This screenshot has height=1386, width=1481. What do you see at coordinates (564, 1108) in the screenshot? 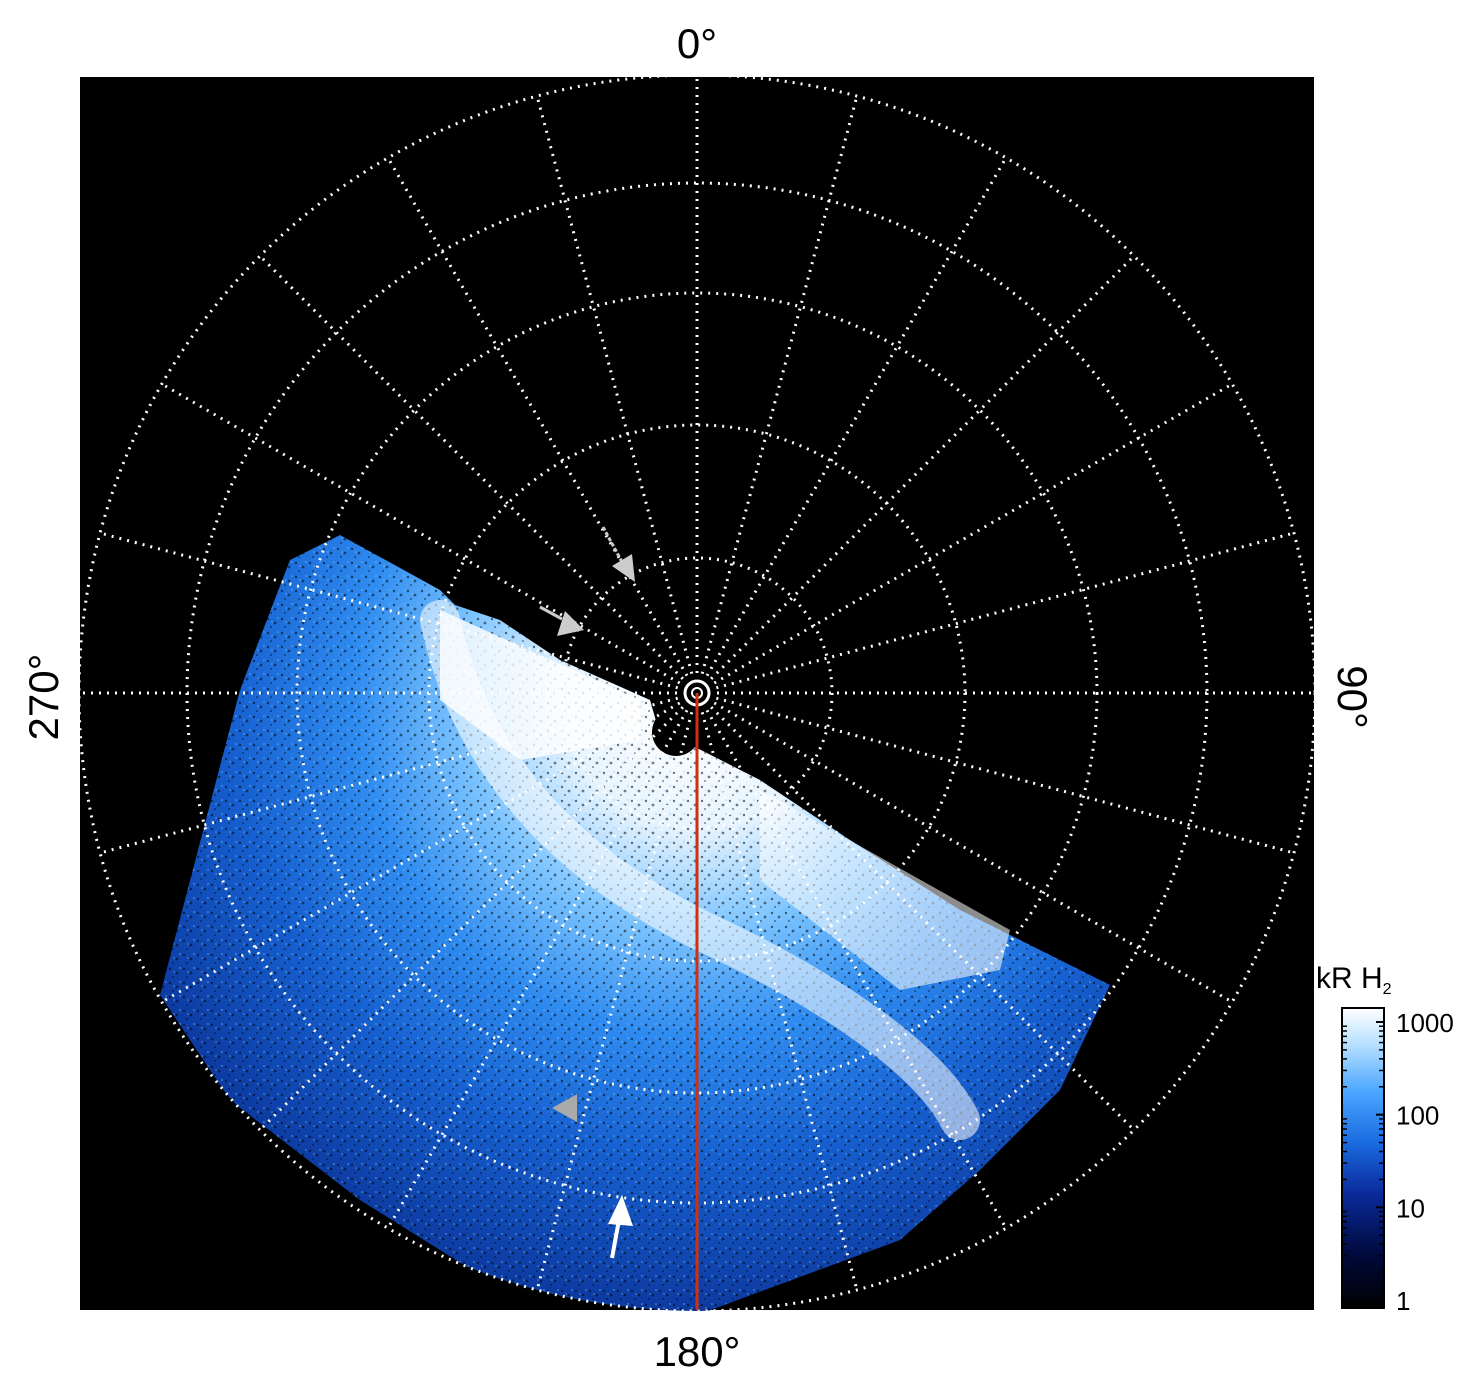
I see `arrow-gray-lower` at bounding box center [564, 1108].